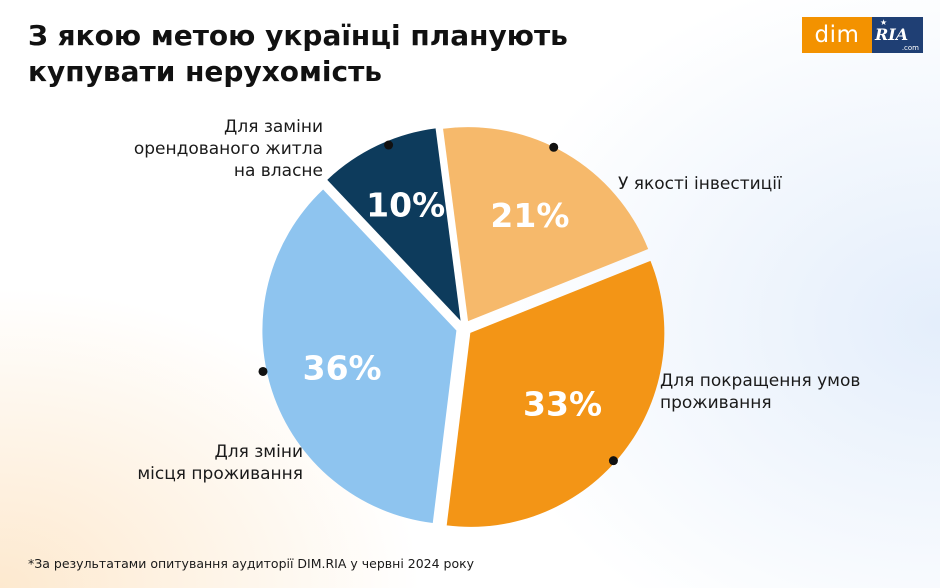 The height and width of the screenshot is (588, 940). Describe the element at coordinates (760, 392) in the screenshot. I see `callout-label-2: Для покращення умов проживання` at that location.